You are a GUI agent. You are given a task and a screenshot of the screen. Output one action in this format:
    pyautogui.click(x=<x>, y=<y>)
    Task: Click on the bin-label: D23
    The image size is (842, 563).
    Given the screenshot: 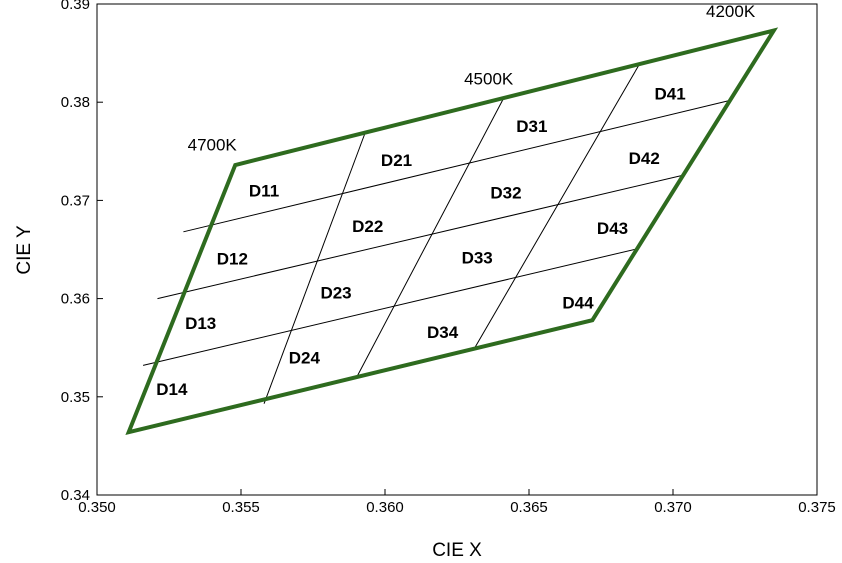 What is the action you would take?
    pyautogui.click(x=335, y=293)
    